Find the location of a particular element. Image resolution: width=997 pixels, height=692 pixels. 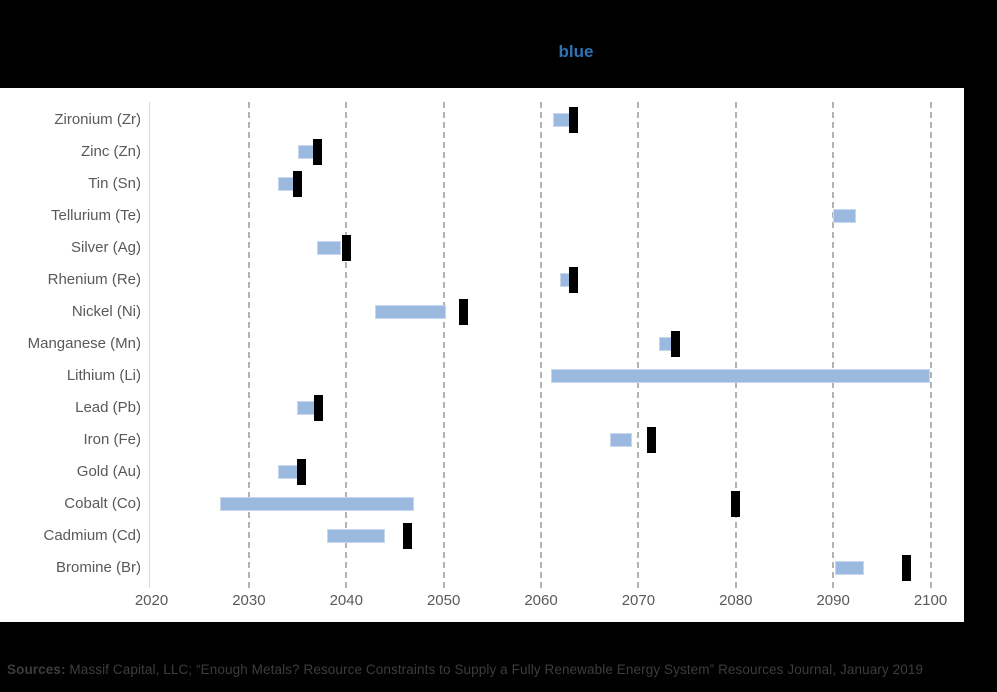

x-tick-2070: 2070 is located at coordinates (638, 600).